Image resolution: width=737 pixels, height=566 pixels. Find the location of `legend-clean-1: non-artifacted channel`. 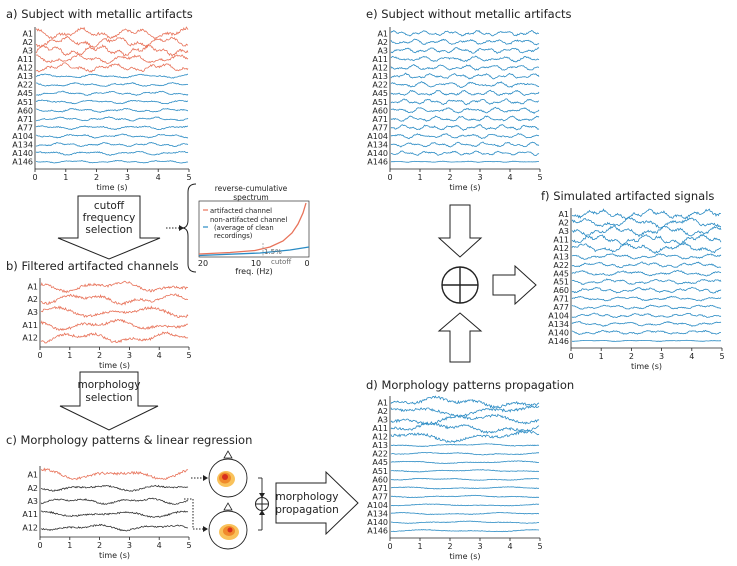

legend-clean-1: non-artifacted channel is located at coordinates (248, 220).